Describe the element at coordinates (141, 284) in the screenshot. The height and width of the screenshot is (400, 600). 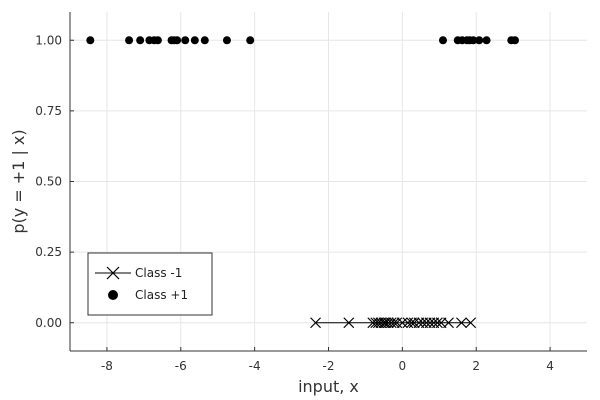
I see `legend-entries: Class -1 Class +1` at that location.